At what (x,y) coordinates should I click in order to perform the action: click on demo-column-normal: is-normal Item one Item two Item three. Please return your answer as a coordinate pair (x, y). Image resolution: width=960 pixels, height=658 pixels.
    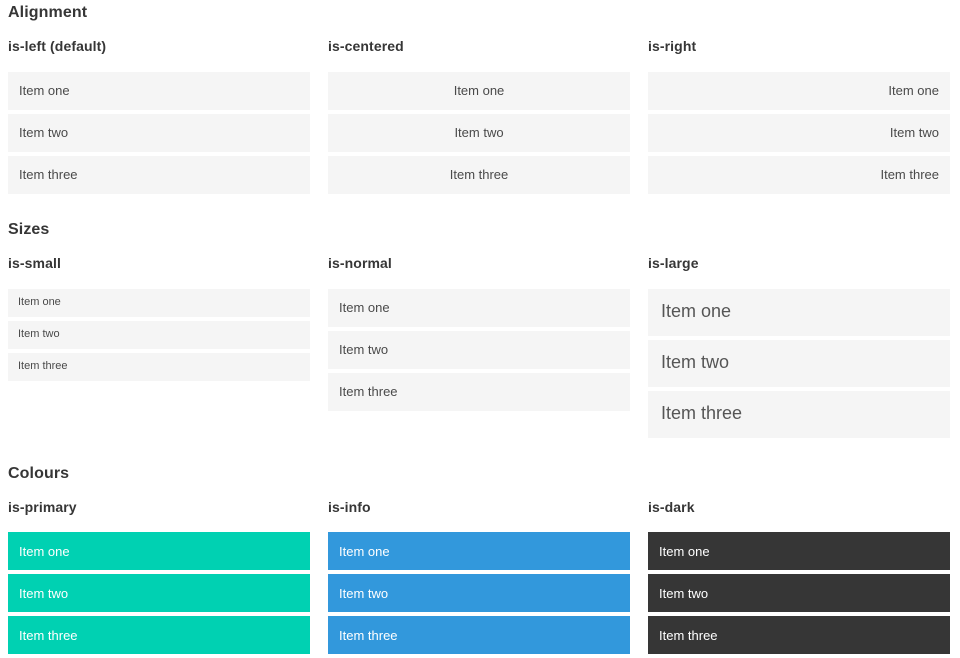
    Looking at the image, I should click on (479, 335).